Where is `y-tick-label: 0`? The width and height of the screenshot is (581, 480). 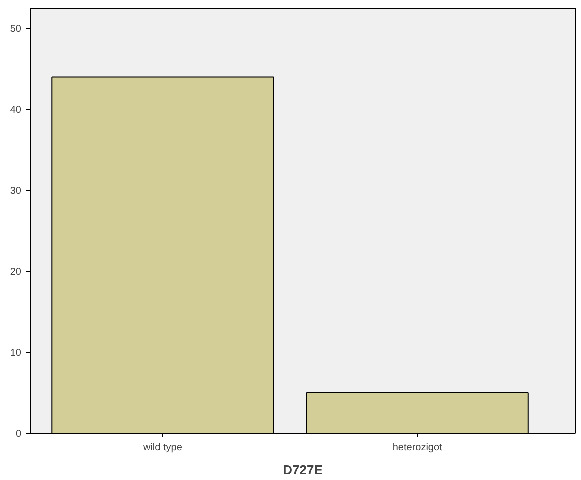 y-tick-label: 0 is located at coordinates (19, 434).